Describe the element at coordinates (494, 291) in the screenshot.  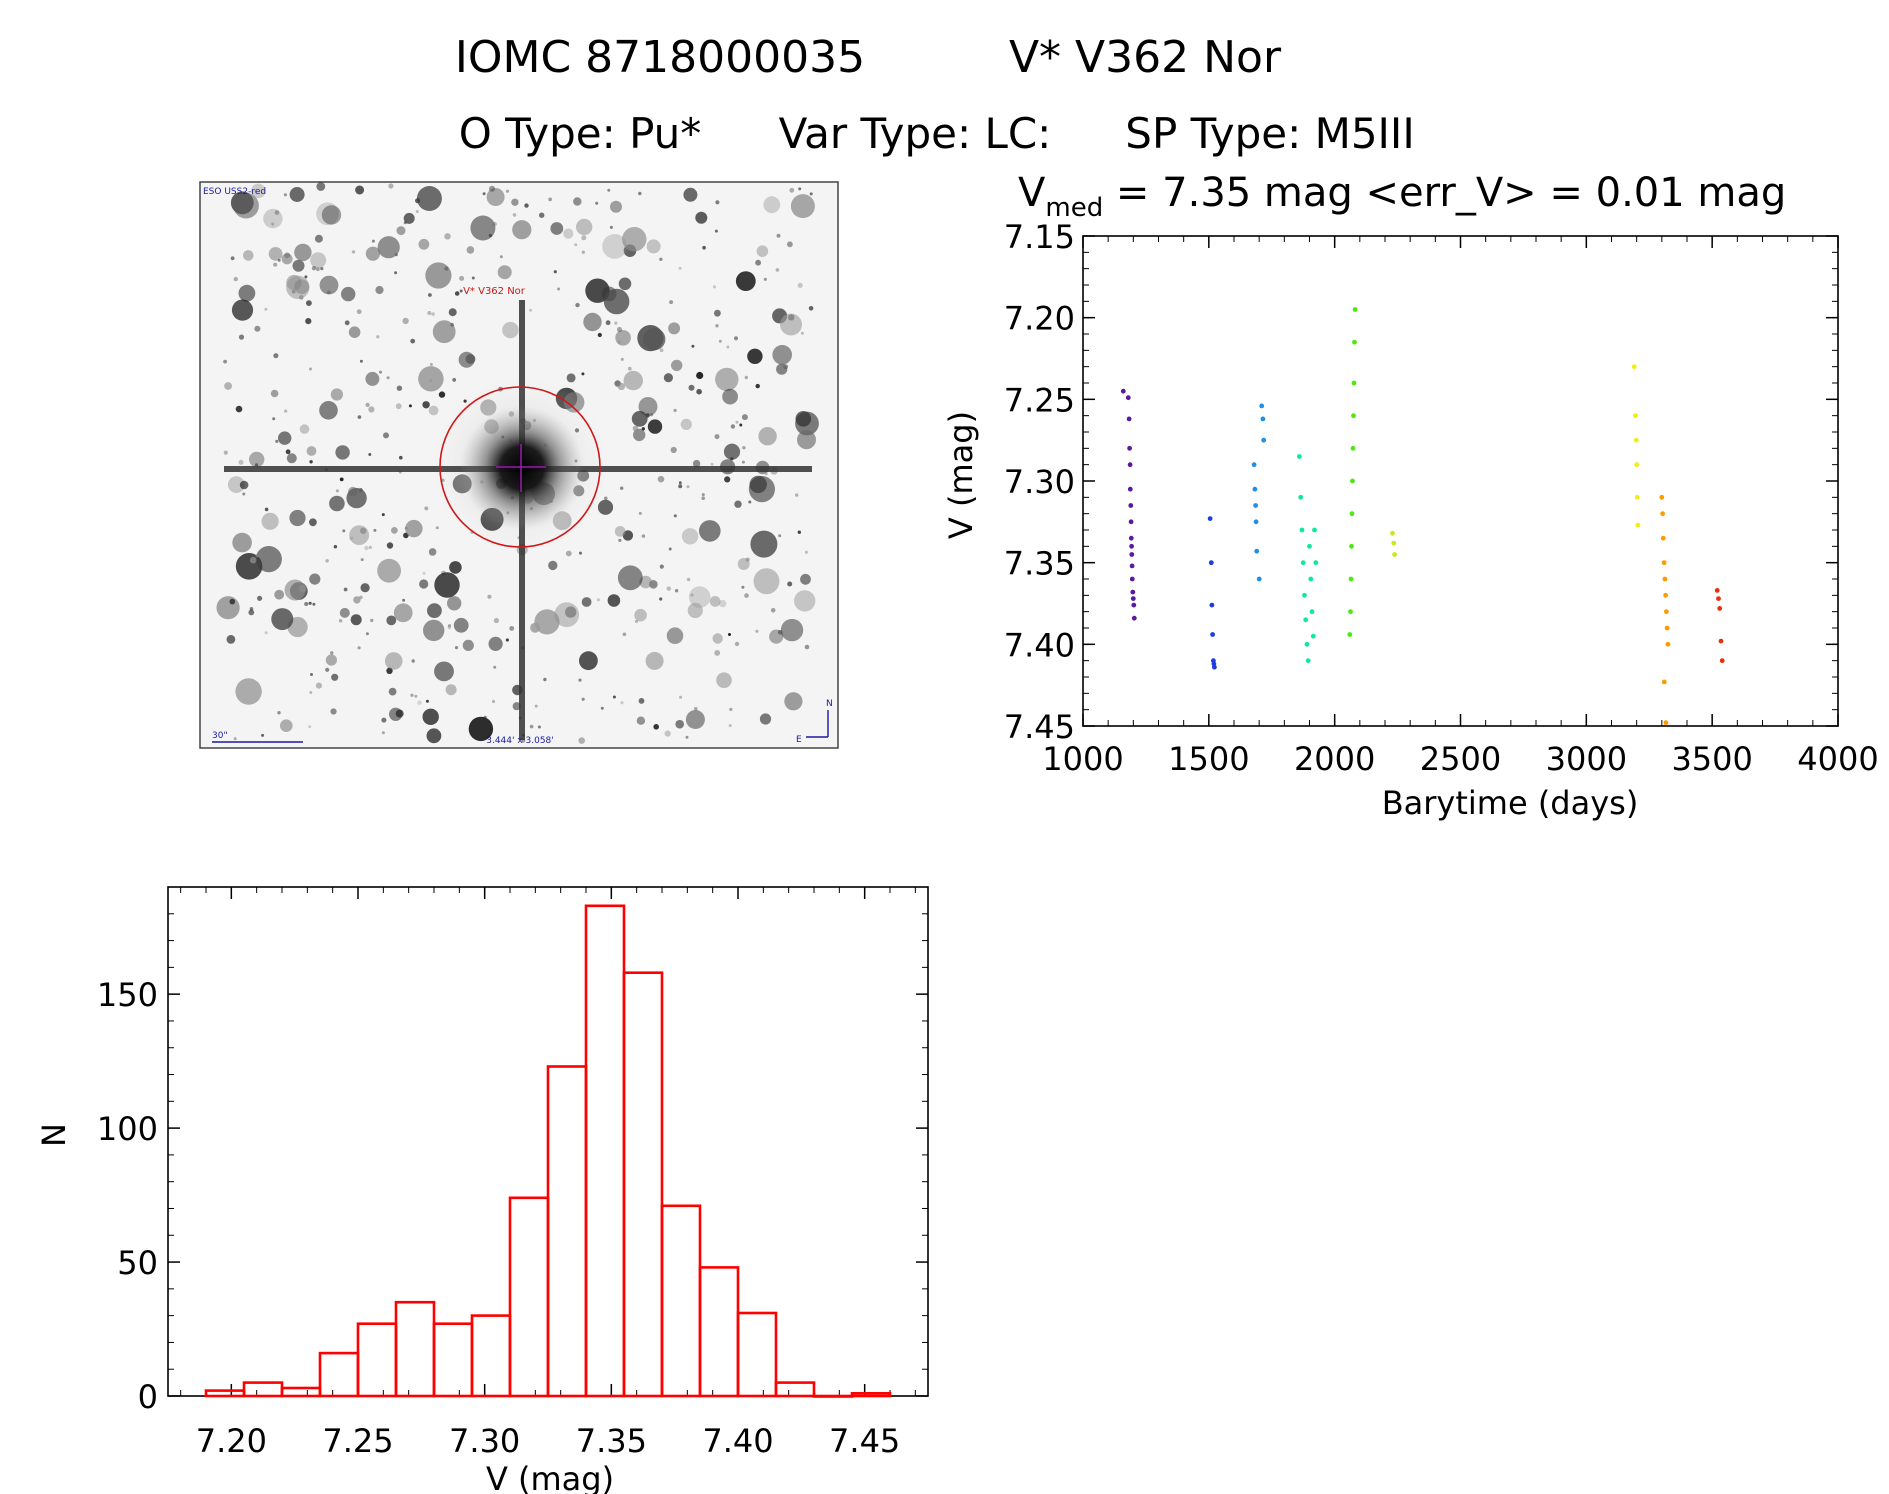
I see `target-label: V* V362 Nor` at that location.